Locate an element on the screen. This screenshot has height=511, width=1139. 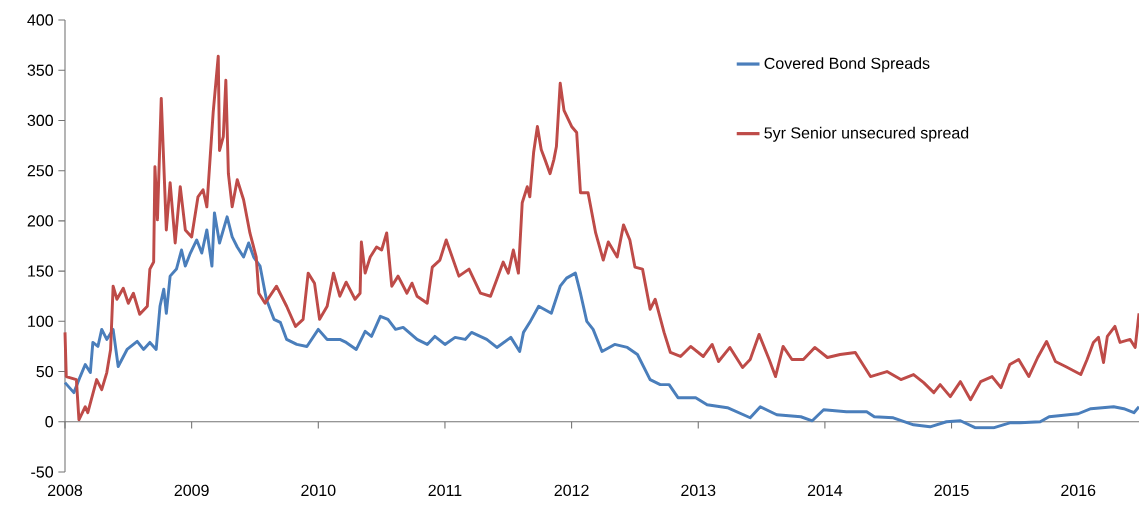
y-tick-label: 250 is located at coordinates (40, 171).